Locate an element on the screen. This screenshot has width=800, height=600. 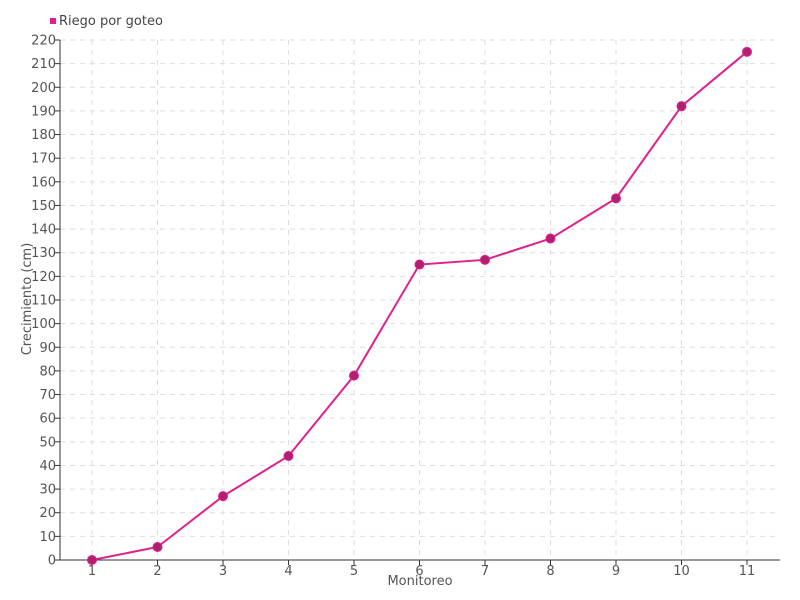
y-tick-label: 160 is located at coordinates (43, 182).